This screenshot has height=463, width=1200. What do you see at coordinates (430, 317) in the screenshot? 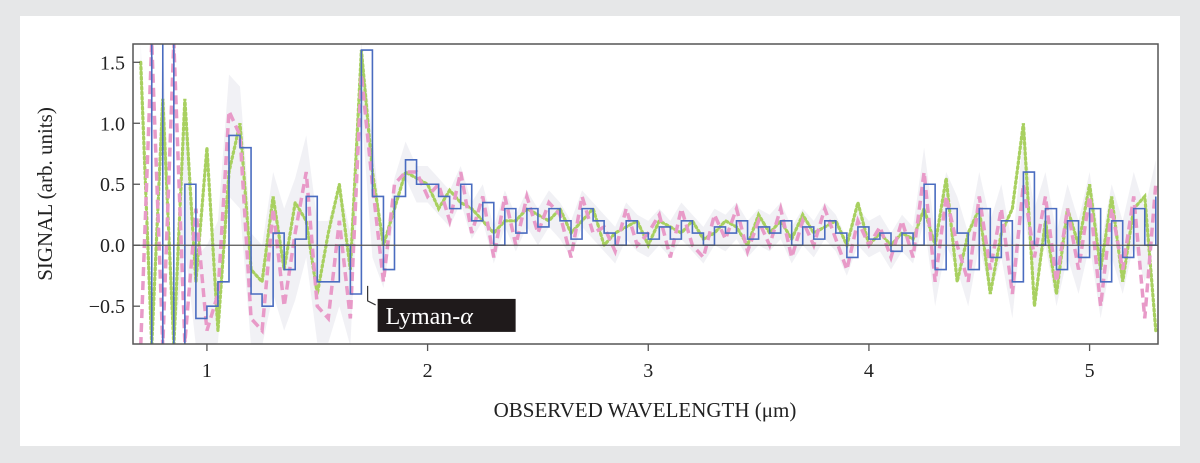
I see `annotation-label: Lyman-α` at bounding box center [430, 317].